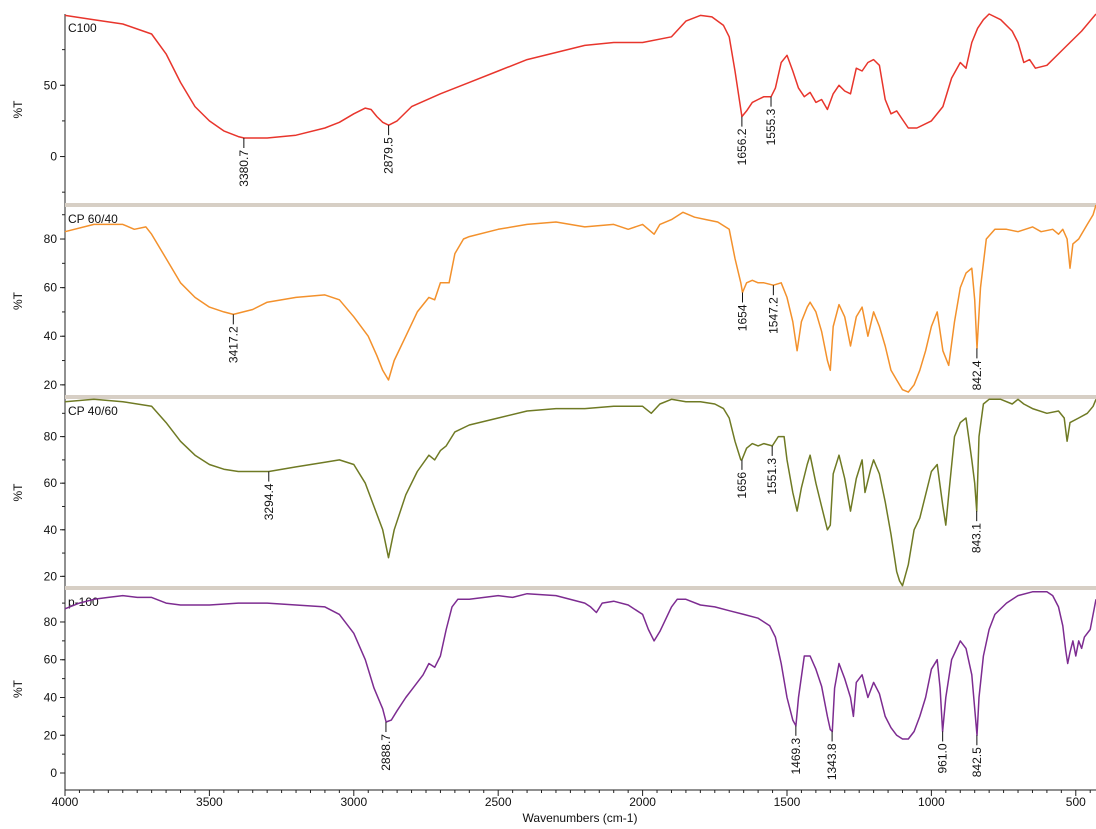 This screenshot has height=829, width=1096. I want to click on peak-label: 1656, so click(742, 485).